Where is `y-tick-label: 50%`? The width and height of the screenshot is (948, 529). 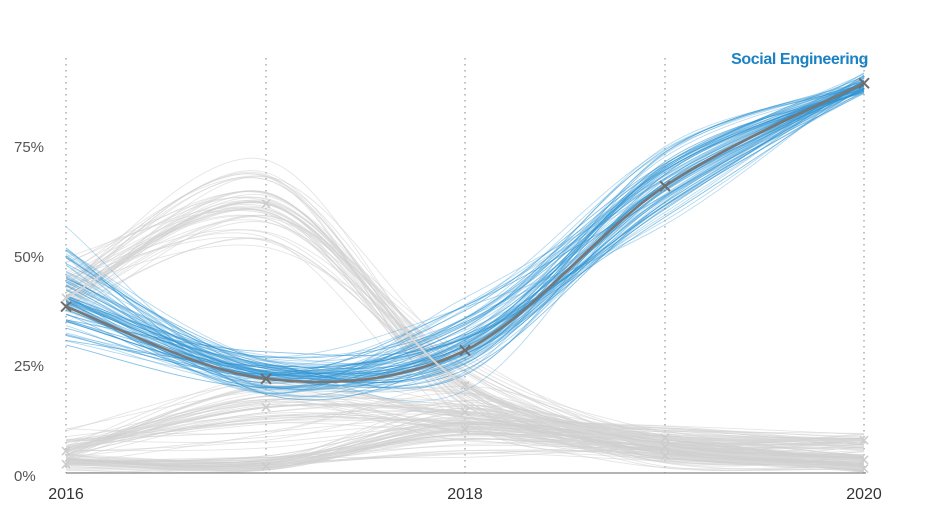 y-tick-label: 50% is located at coordinates (29, 257).